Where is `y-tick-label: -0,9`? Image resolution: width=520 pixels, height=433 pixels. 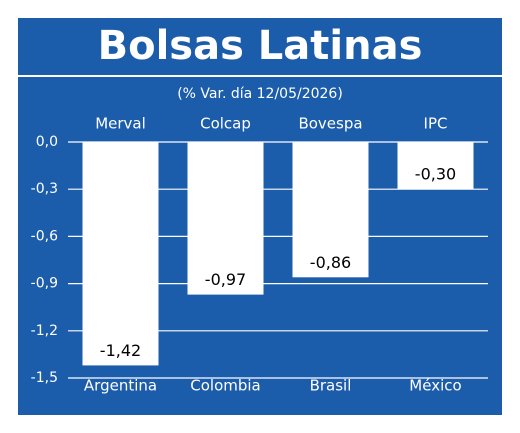 y-tick-label: -0,9 is located at coordinates (44, 284).